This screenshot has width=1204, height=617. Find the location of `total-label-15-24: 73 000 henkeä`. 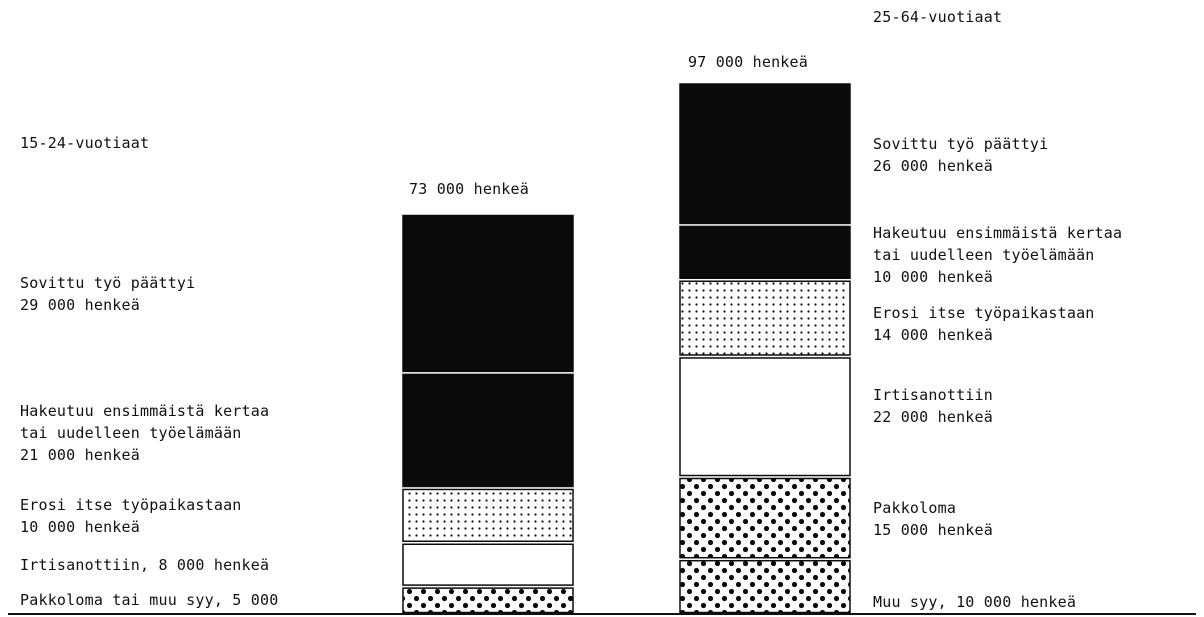

total-label-15-24: 73 000 henkeä is located at coordinates (469, 189).